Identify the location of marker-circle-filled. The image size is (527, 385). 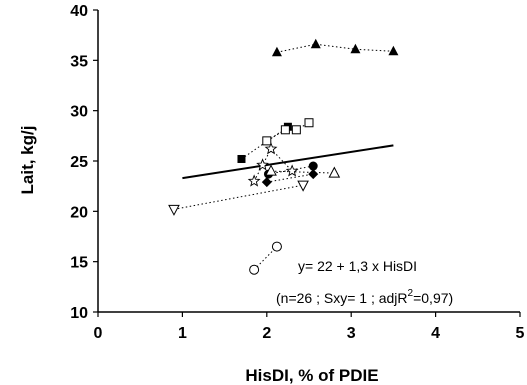
(313, 166).